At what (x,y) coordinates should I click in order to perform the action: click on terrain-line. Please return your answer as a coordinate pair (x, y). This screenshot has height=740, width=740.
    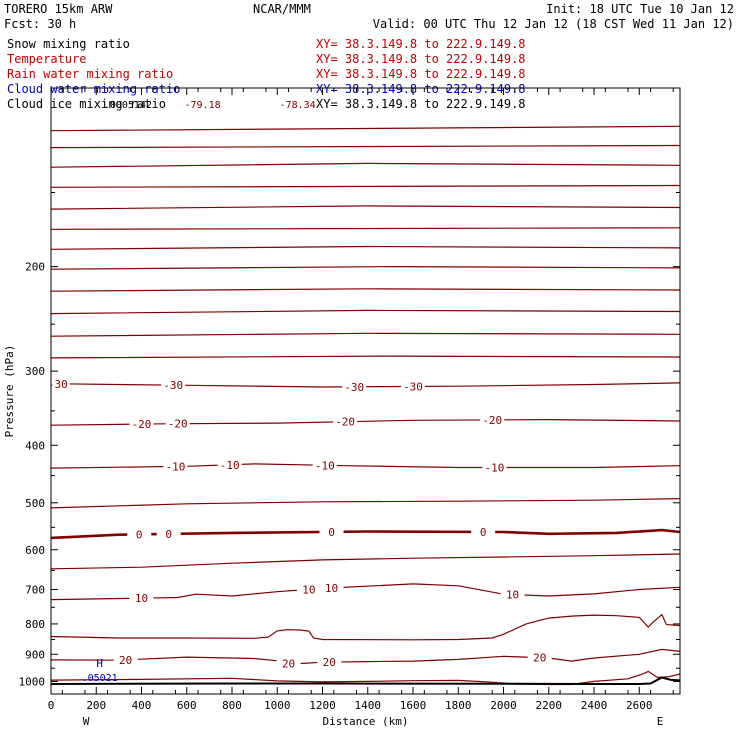
    Looking at the image, I should click on (365, 680).